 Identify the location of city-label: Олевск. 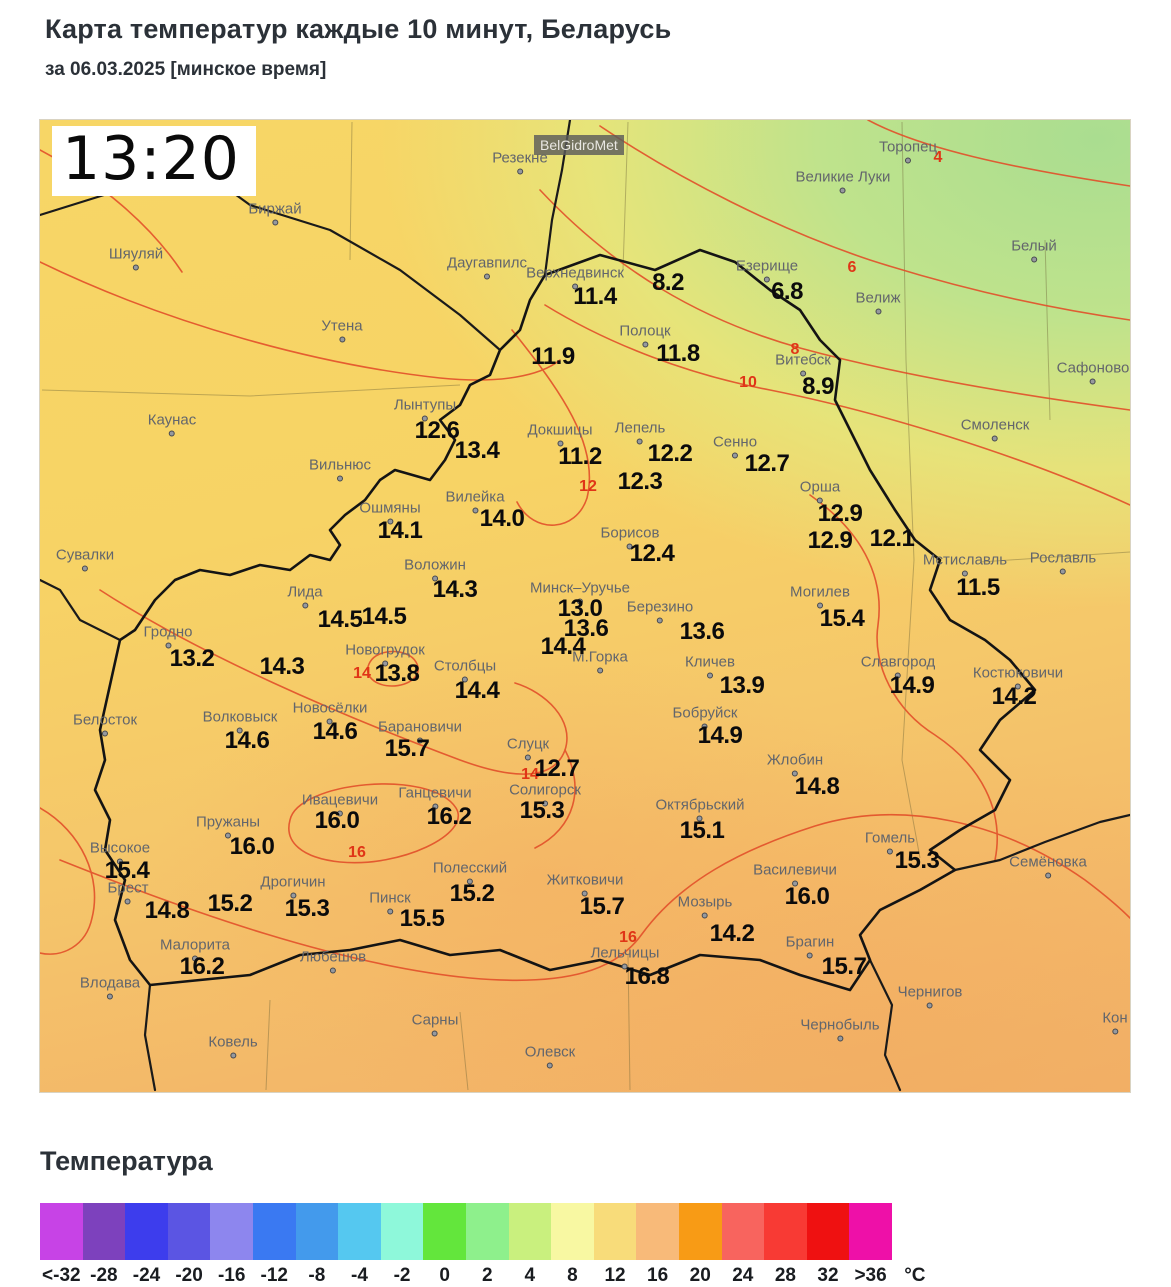
(550, 1057).